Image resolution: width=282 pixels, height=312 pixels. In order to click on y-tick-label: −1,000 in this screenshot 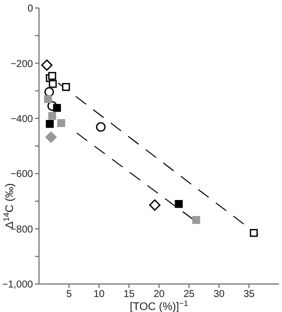, I will do `click(18, 285)`.